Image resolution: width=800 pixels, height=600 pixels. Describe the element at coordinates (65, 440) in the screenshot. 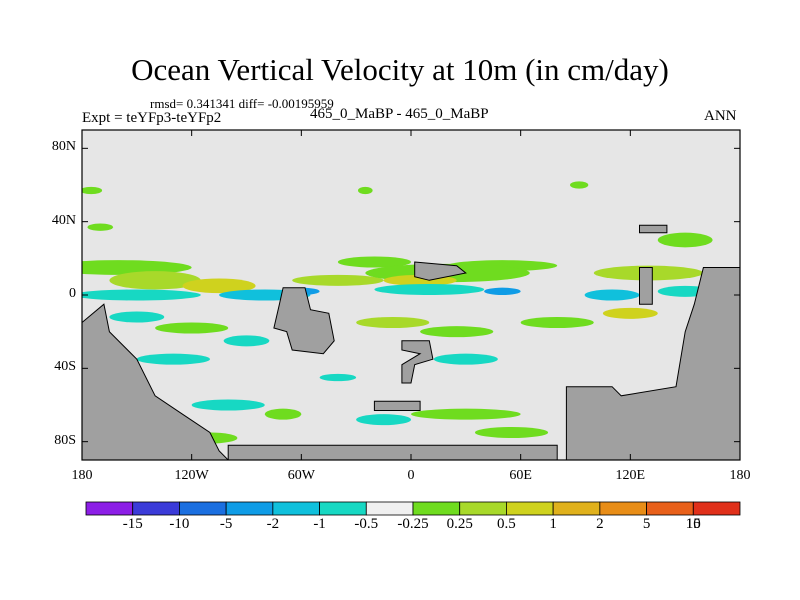

I see `y-tick-label: 80S` at that location.